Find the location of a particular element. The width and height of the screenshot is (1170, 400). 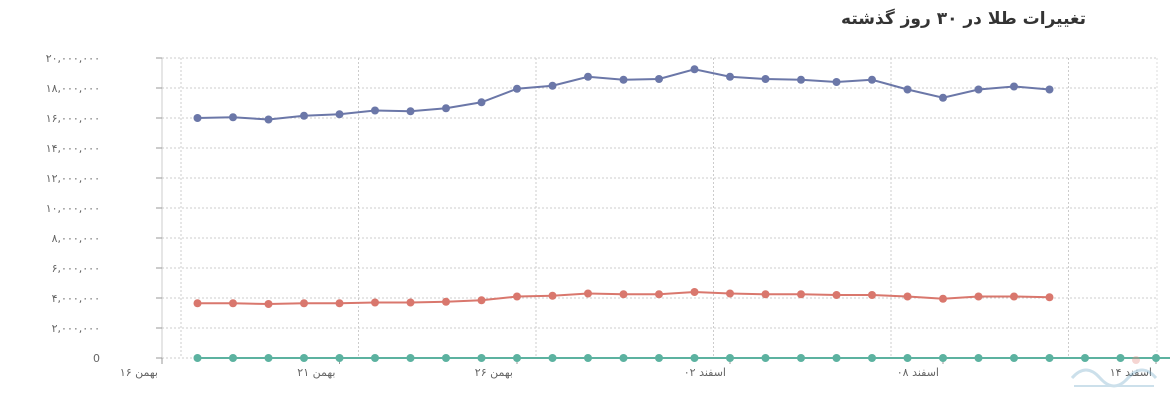

y-tick-label: ۱۸,۰۰۰,۰۰۰ is located at coordinates (73, 88).